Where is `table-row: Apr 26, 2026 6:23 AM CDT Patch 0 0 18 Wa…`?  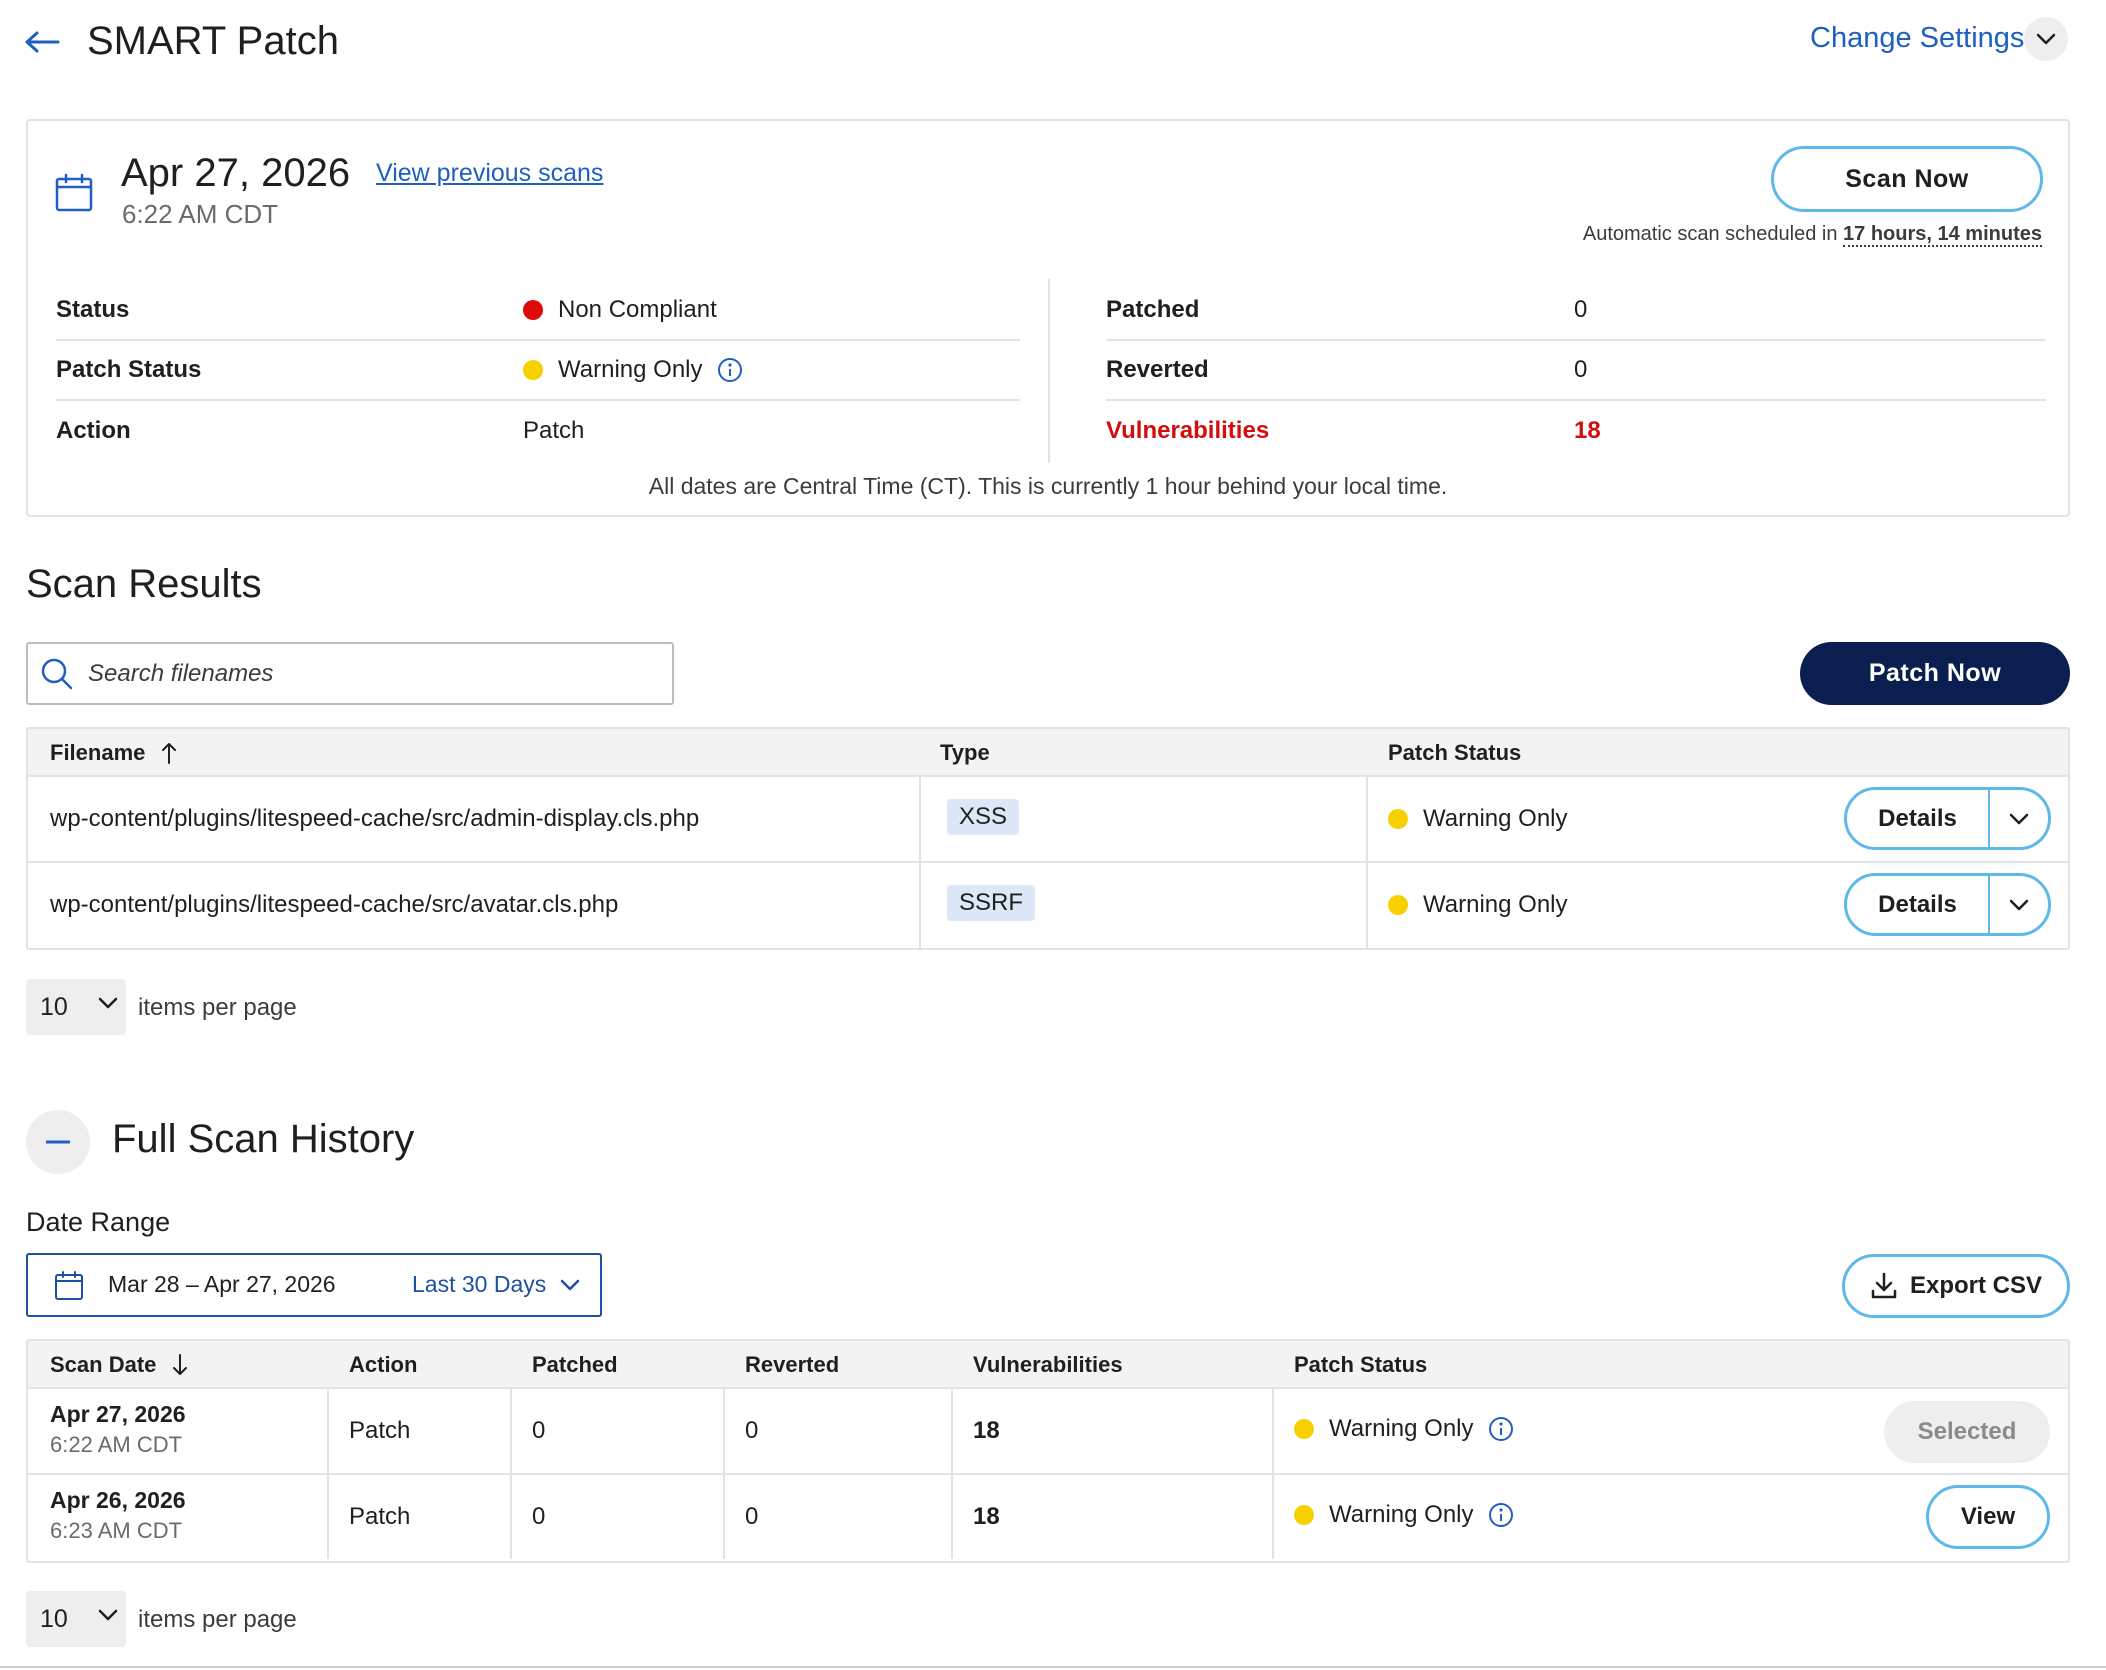
table-row: Apr 26, 2026 6:23 AM CDT Patch 0 0 18 Wa… is located at coordinates (1048, 1517).